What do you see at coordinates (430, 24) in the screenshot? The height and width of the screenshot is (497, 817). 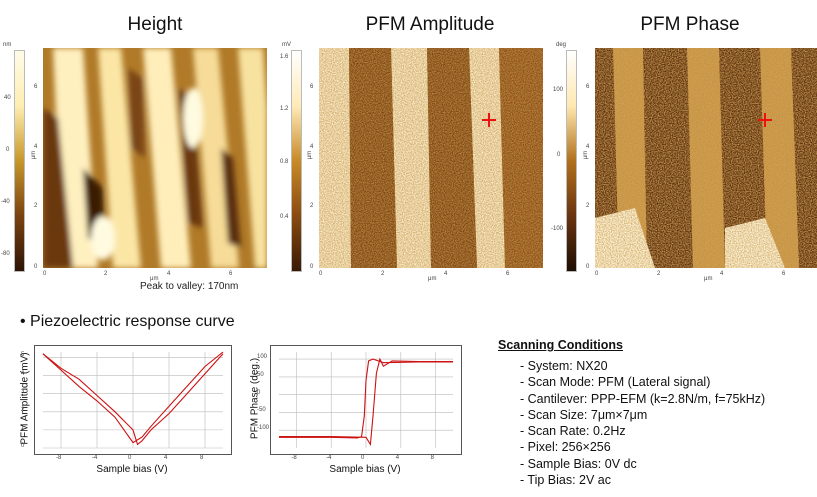 I see `pfm-amplitude-title: PFM Amplitude` at bounding box center [430, 24].